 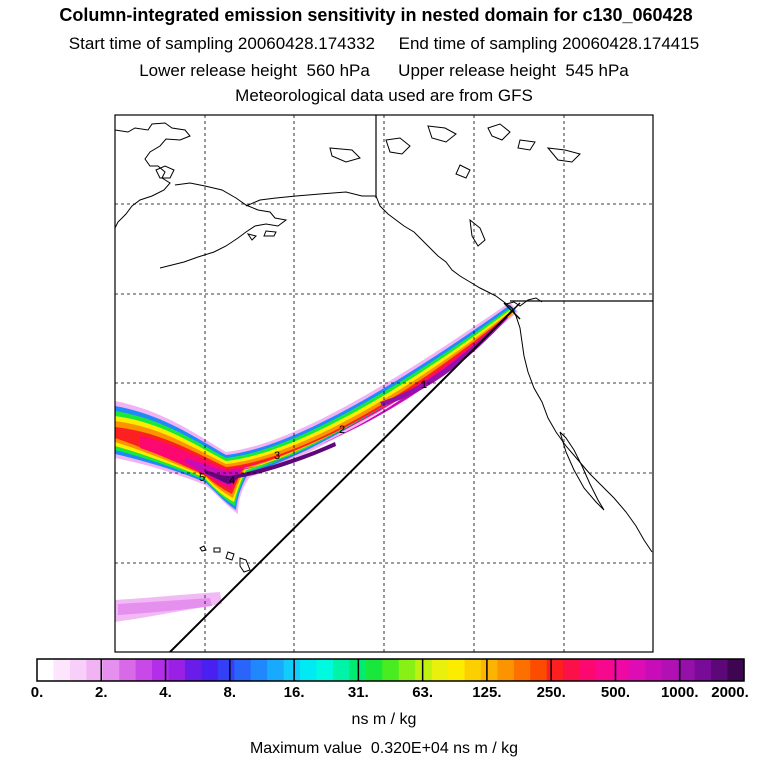 What do you see at coordinates (384, 719) in the screenshot?
I see `colorbar-units: ns m / kg` at bounding box center [384, 719].